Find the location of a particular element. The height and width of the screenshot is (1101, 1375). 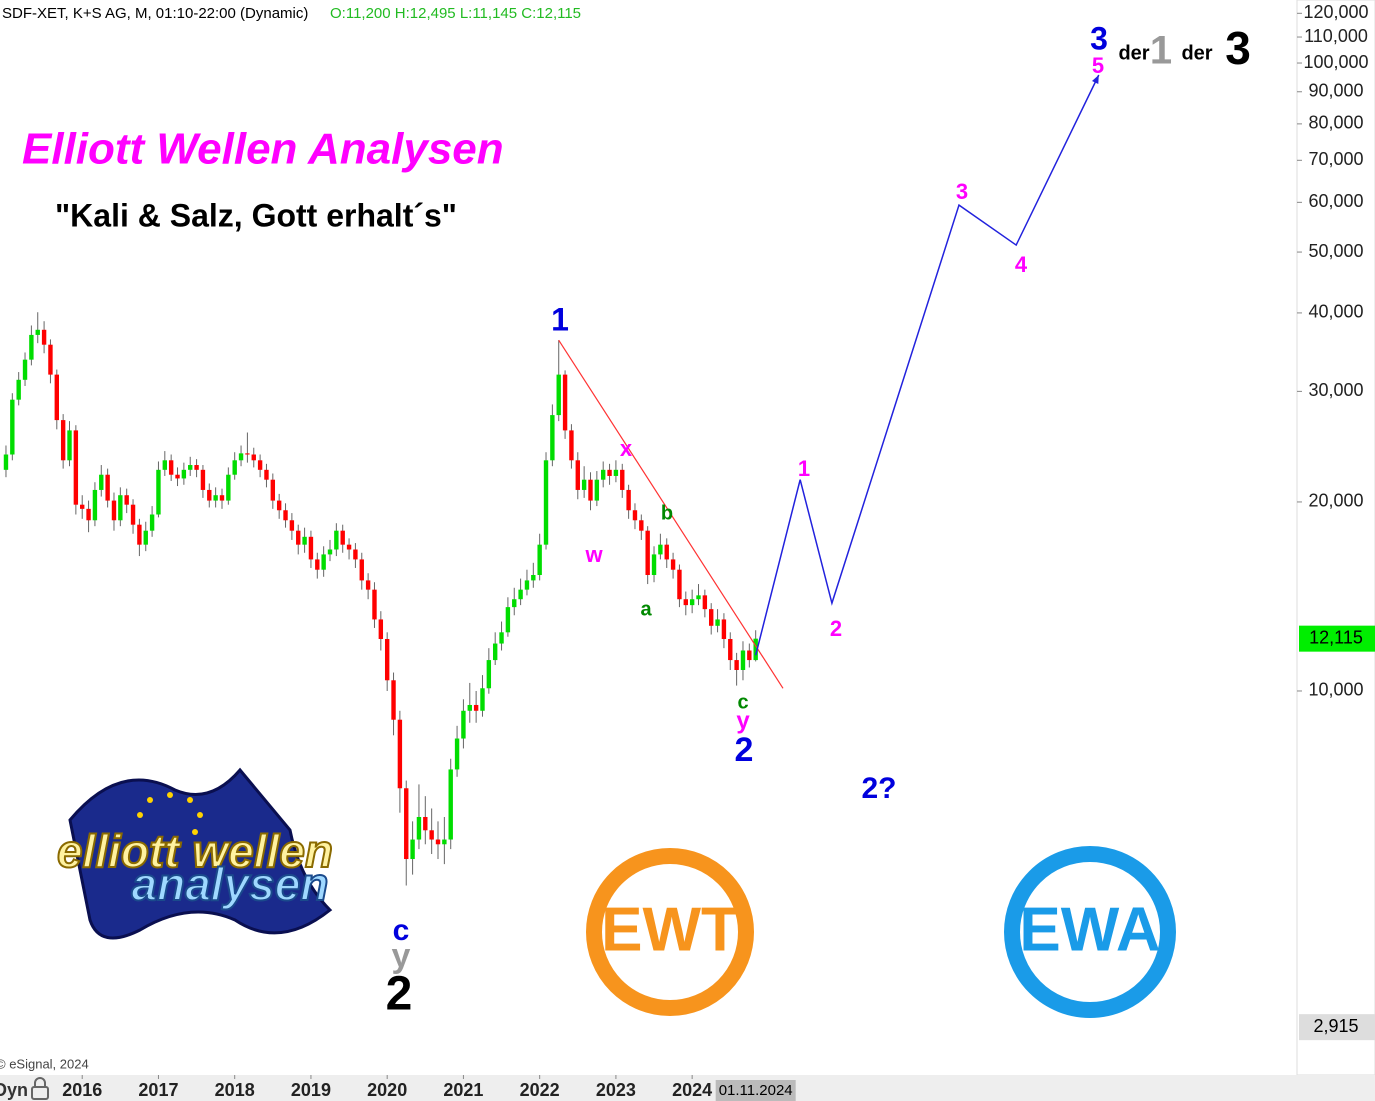

x-tick-label: 2019 is located at coordinates (311, 1090).